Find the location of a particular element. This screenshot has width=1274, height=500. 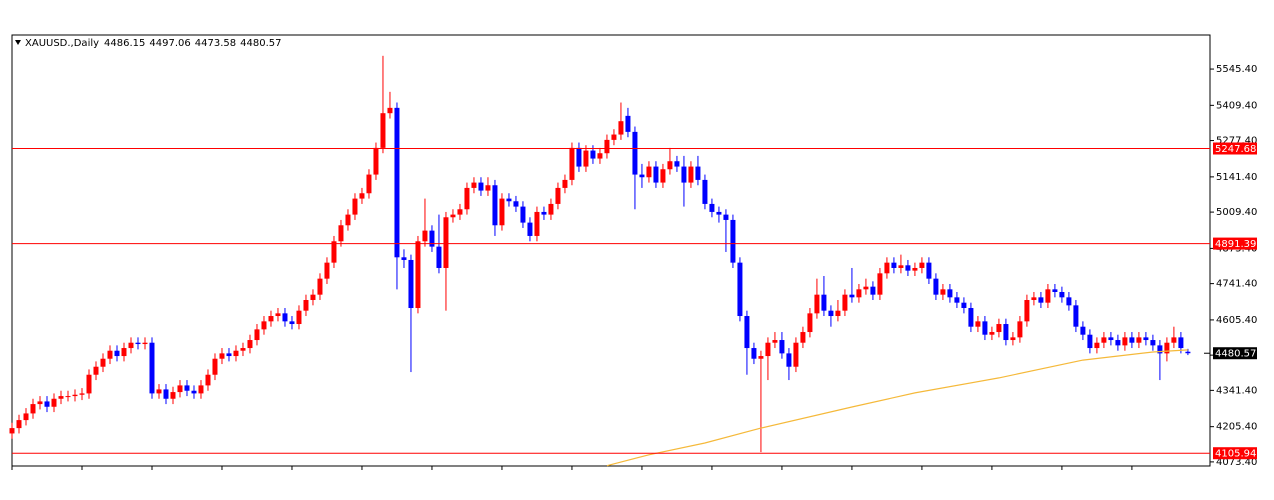

y-tick-label: 4605.40 is located at coordinates (1236, 320).